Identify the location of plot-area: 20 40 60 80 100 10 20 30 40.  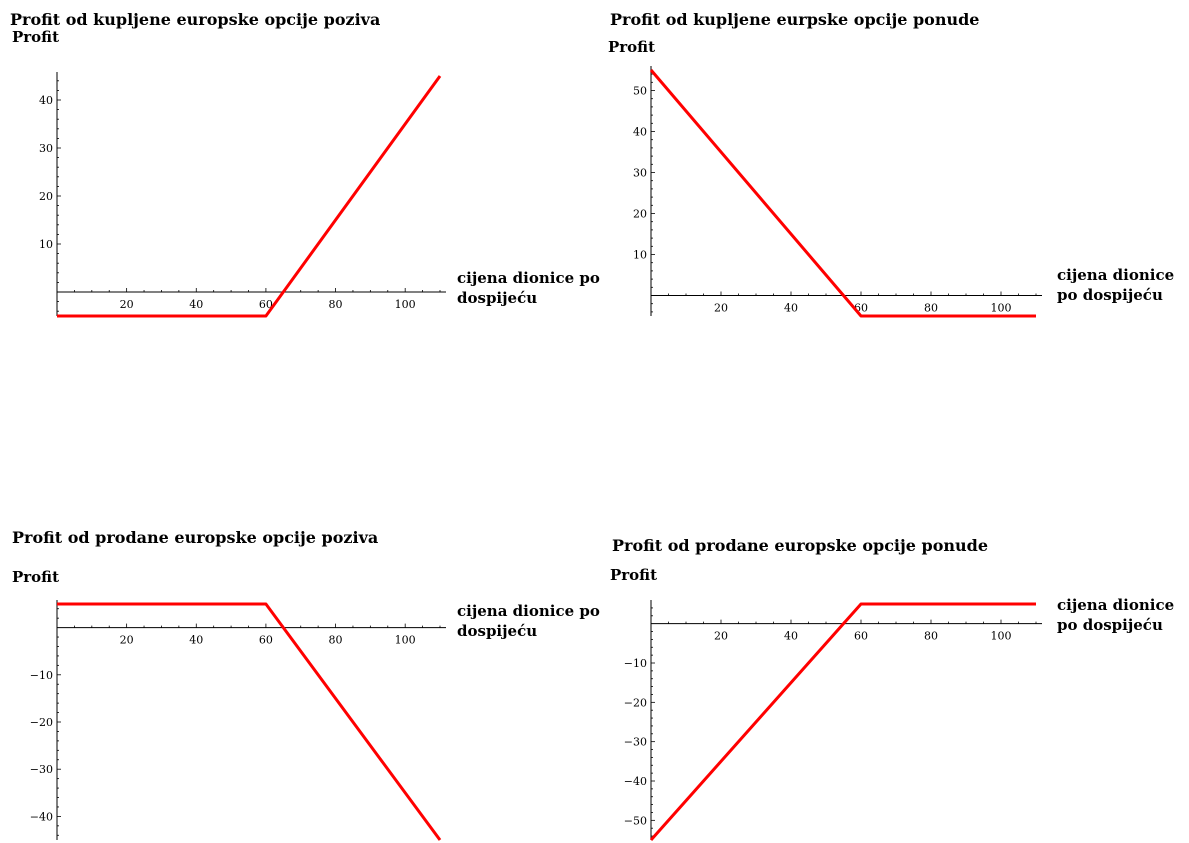
(242, 195).